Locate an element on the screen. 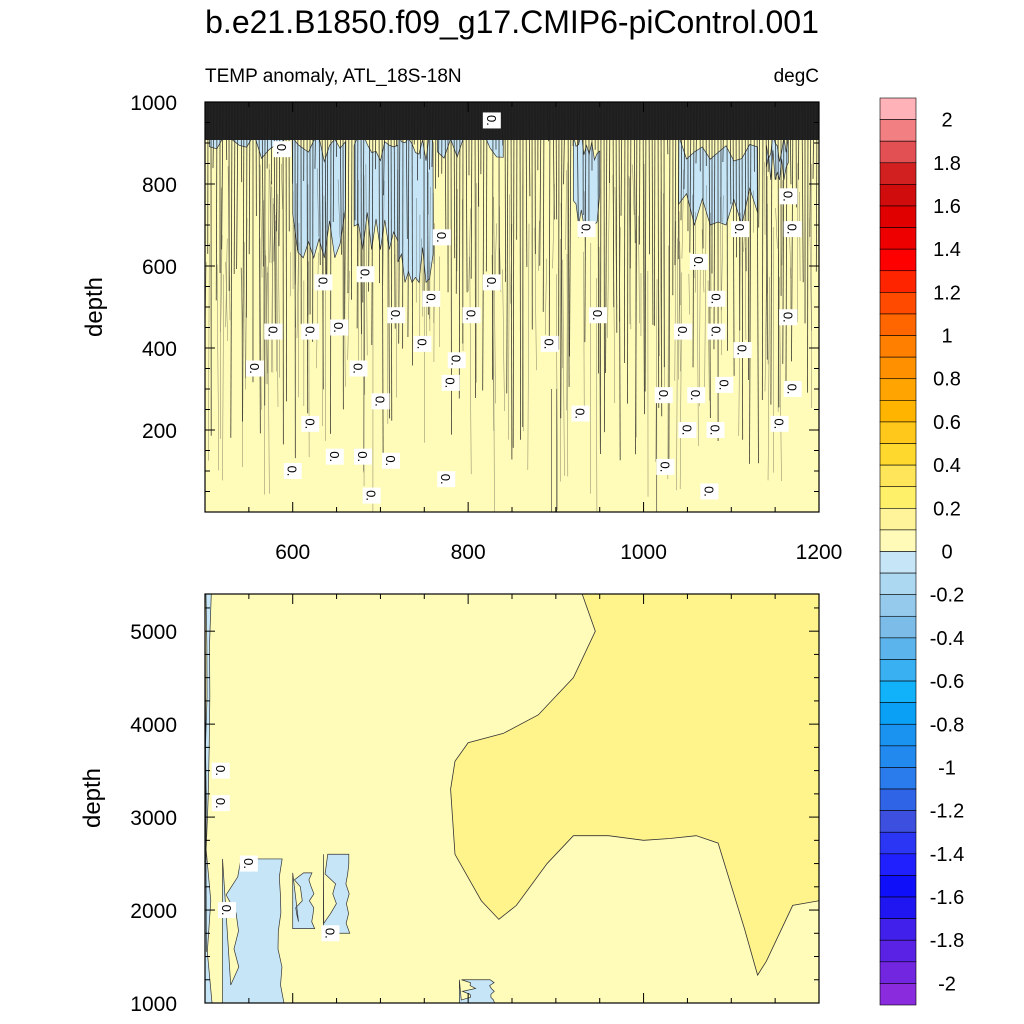 This screenshot has width=1024, height=1024. upper-contour-label-31: 0. is located at coordinates (396, 315).